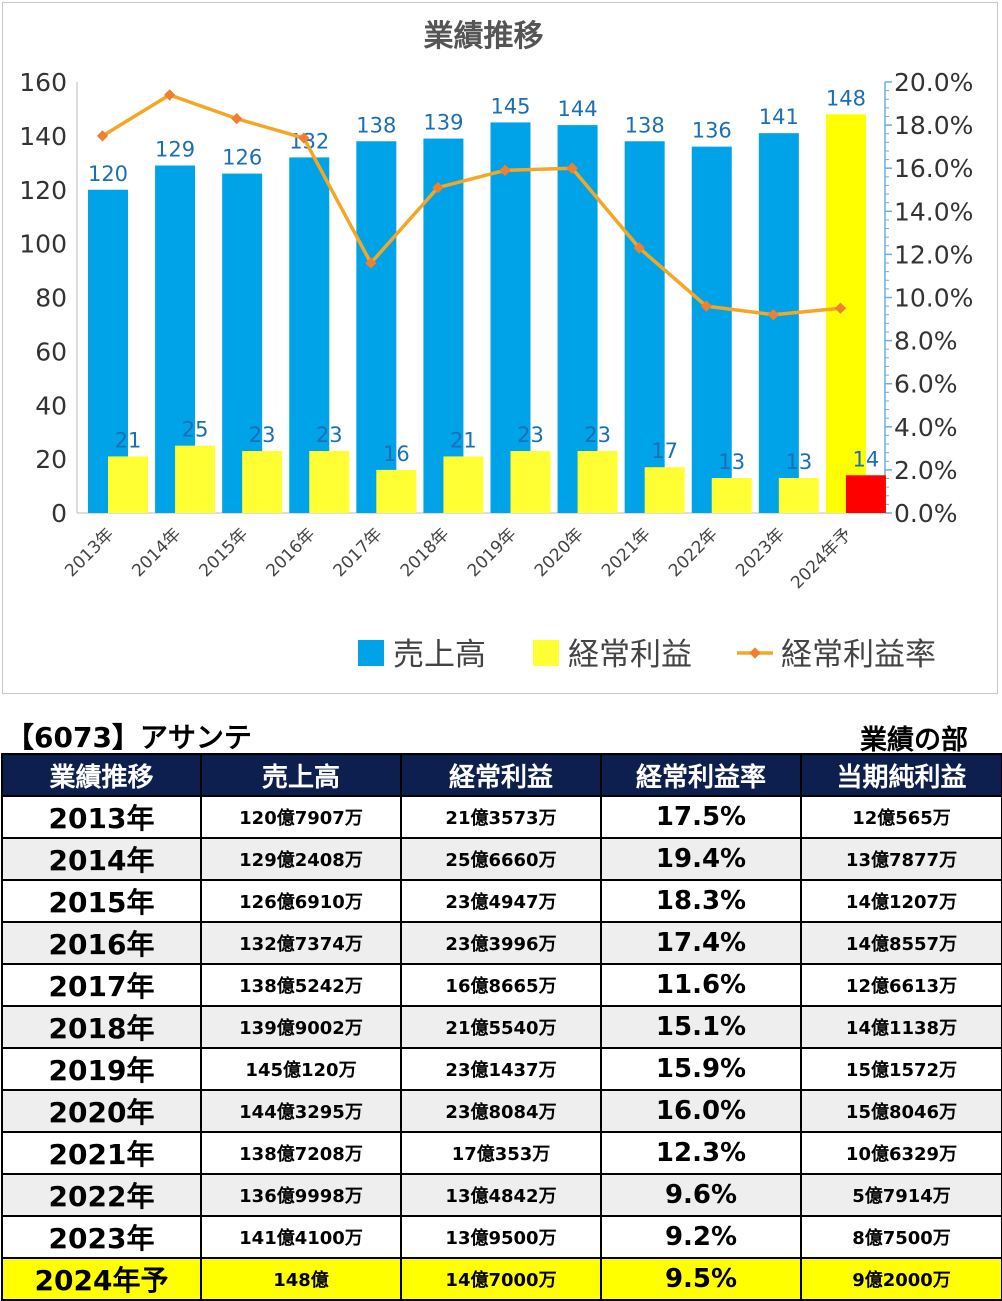  Describe the element at coordinates (262, 435) in the screenshot. I see `profit-data-label: 23` at that location.